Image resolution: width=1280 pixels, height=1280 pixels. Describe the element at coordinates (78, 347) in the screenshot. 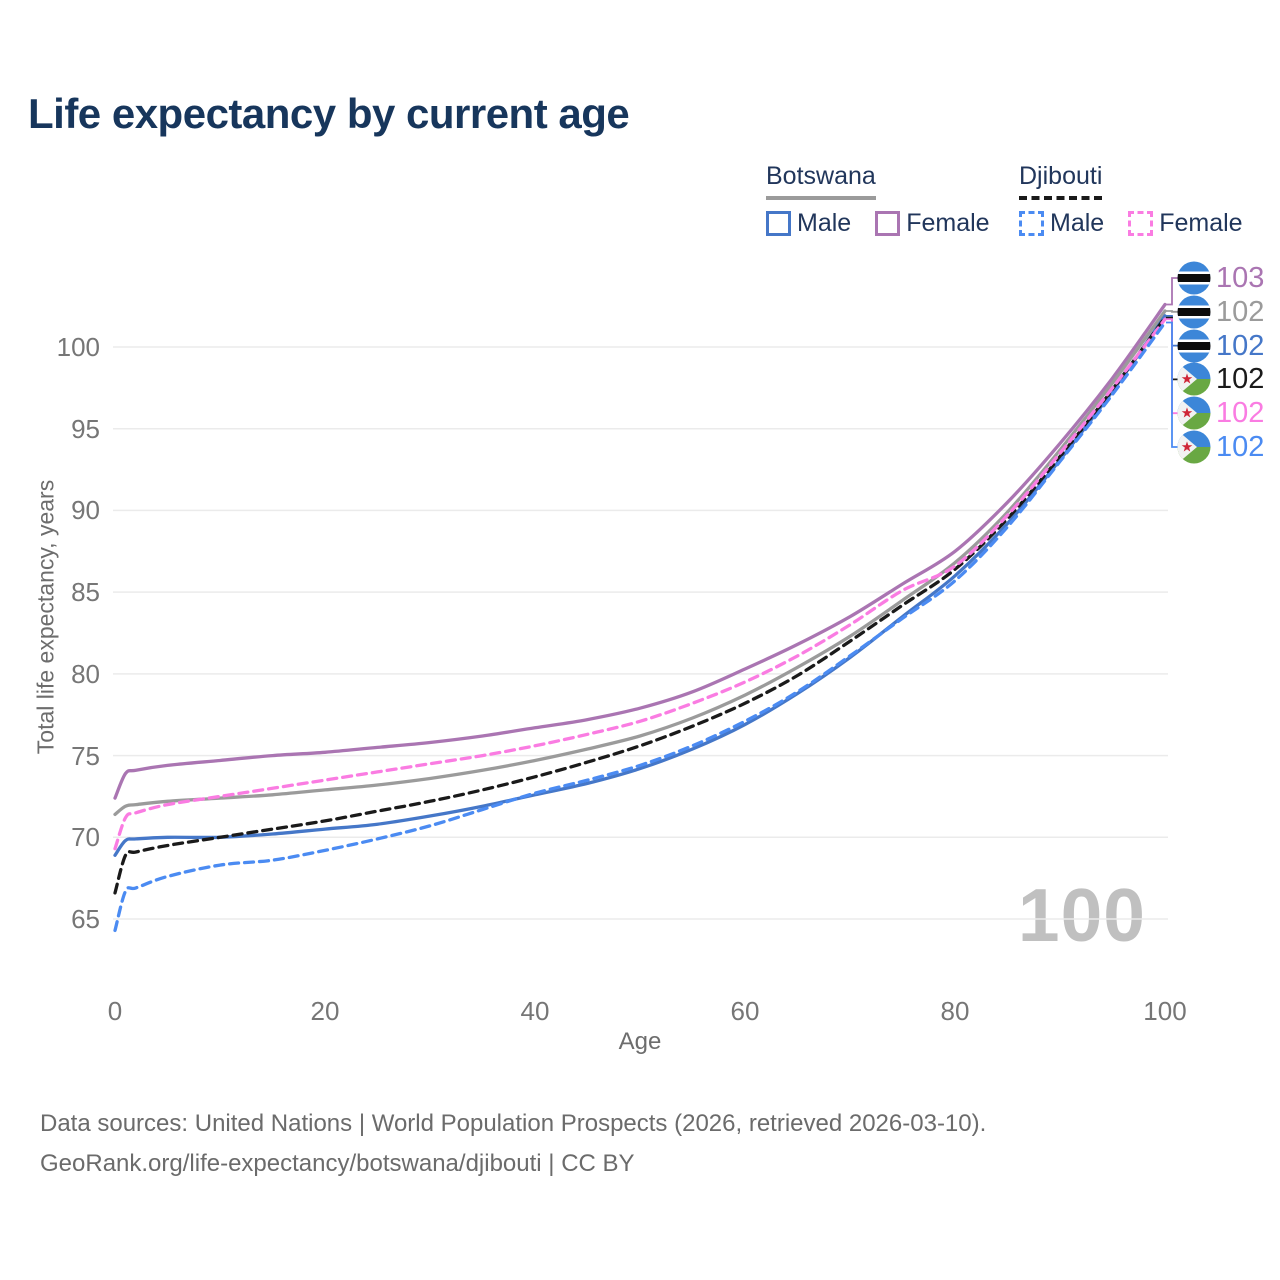

I see `y-tick-label-100: 100` at that location.